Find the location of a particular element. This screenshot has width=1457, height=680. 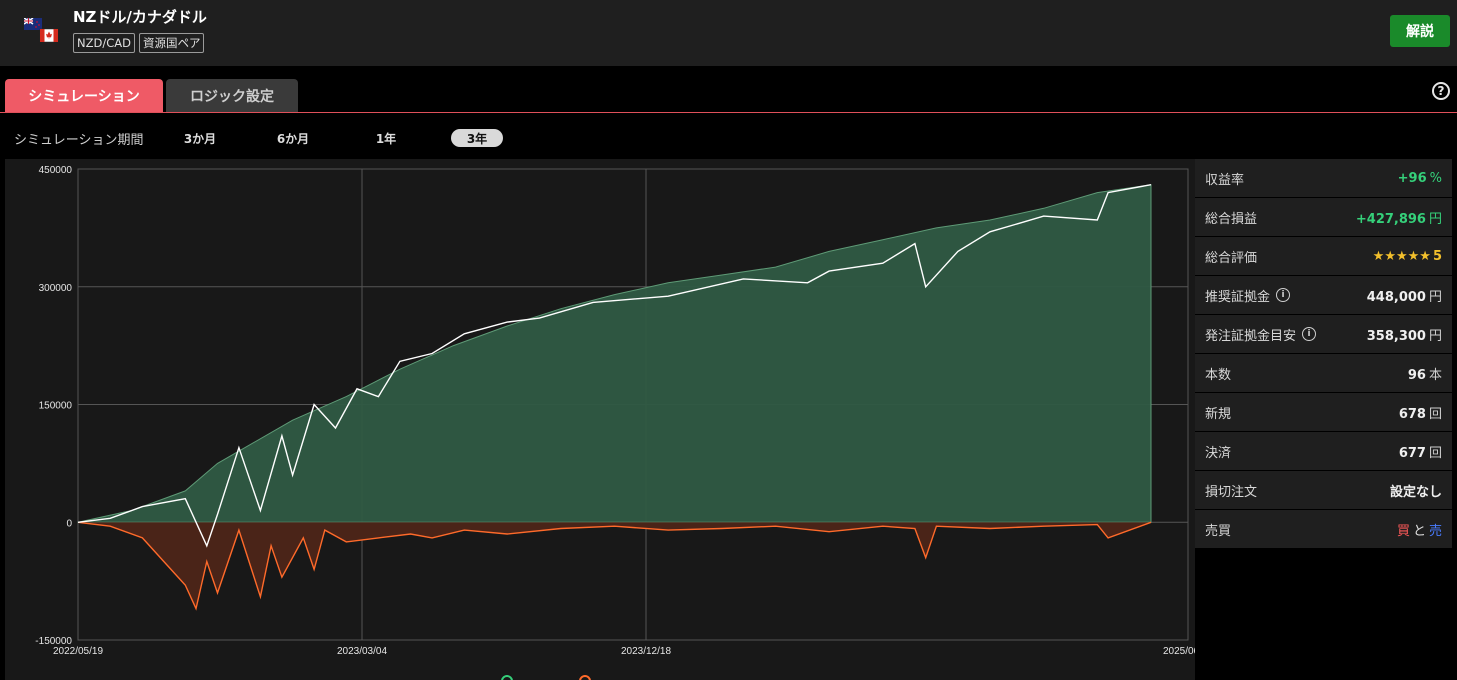

stat-value: +96% is located at coordinates (1420, 178).